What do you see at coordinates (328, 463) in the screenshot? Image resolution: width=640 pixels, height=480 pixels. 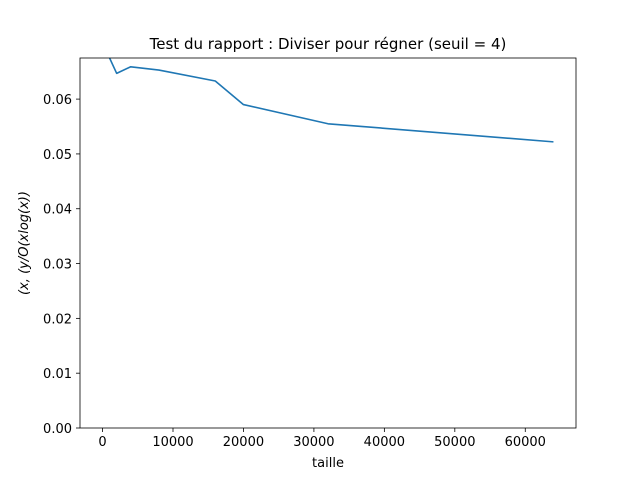 I see `x-axis-title: taille` at bounding box center [328, 463].